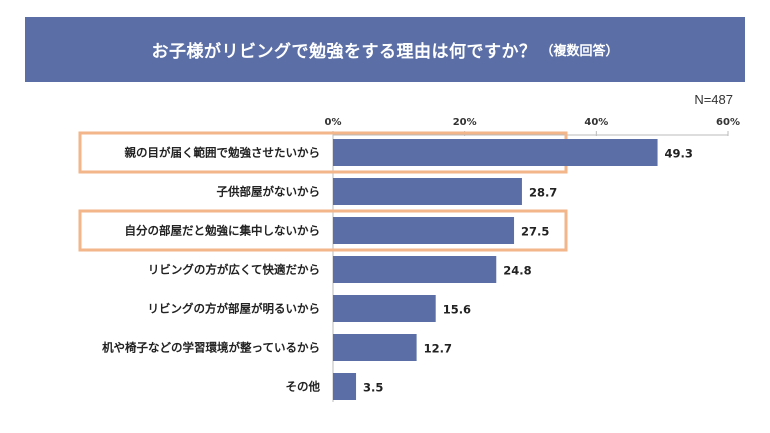 The width and height of the screenshot is (770, 433). What do you see at coordinates (269, 192) in the screenshot?
I see `category-label: 子供部屋がないから` at bounding box center [269, 192].